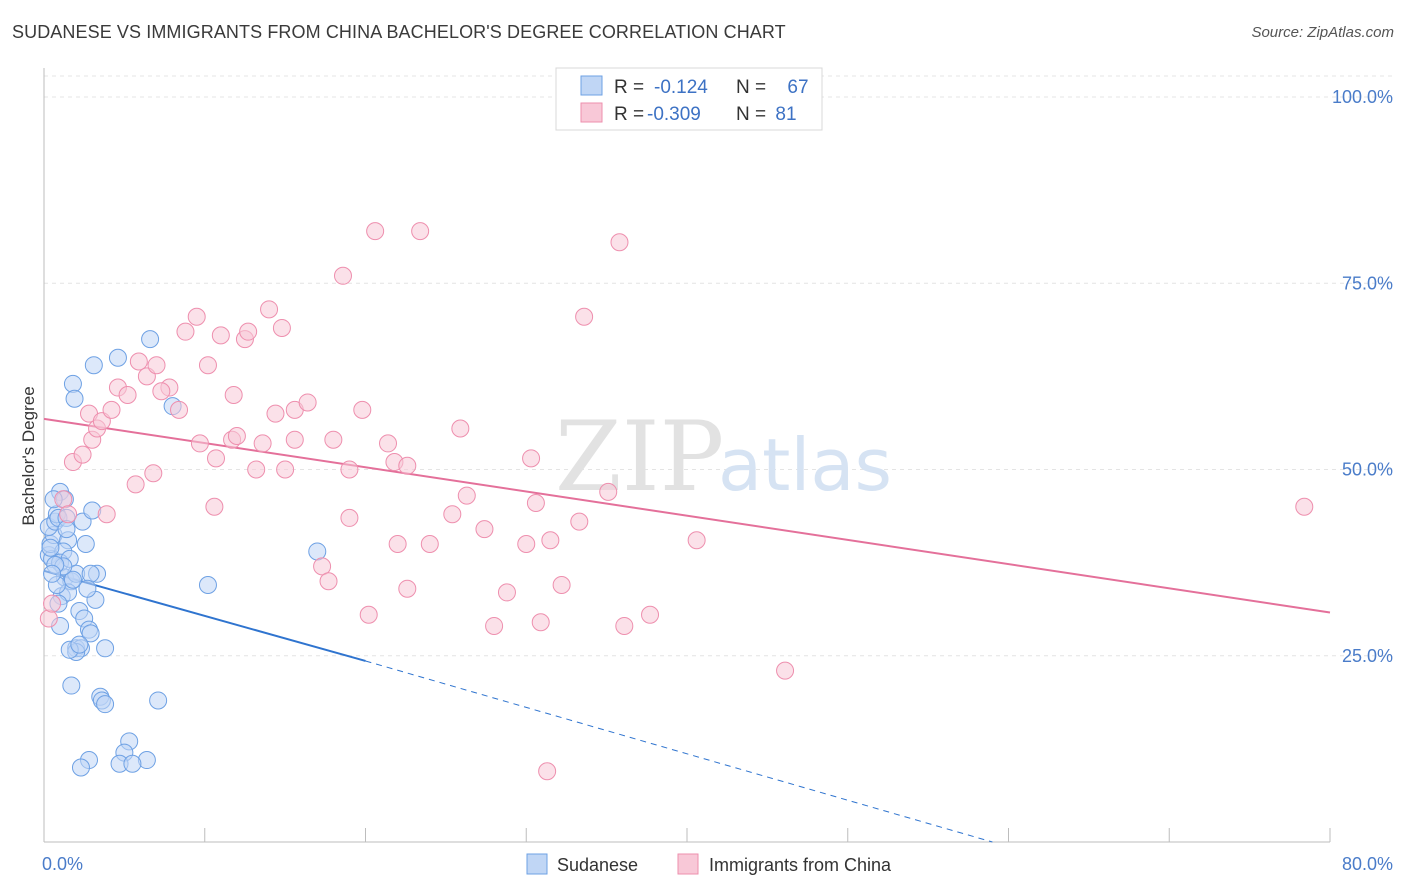  Describe the element at coordinates (674, 114) in the screenshot. I see `legend-r-value-china: -0.309` at that location.